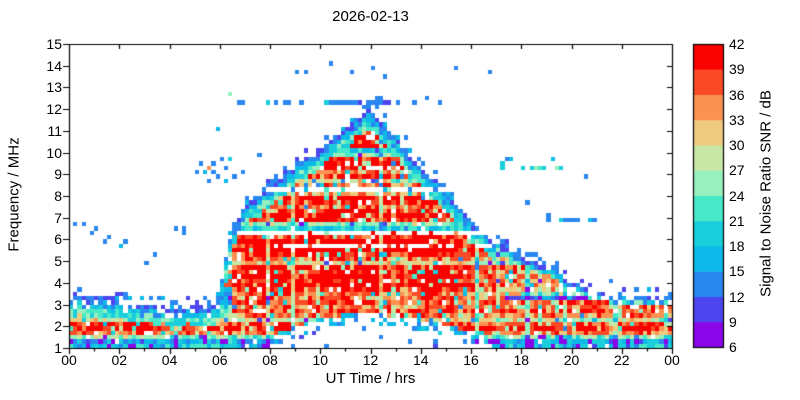  What do you see at coordinates (733, 347) in the screenshot?
I see `colorbar-tick-label: 6` at bounding box center [733, 347].